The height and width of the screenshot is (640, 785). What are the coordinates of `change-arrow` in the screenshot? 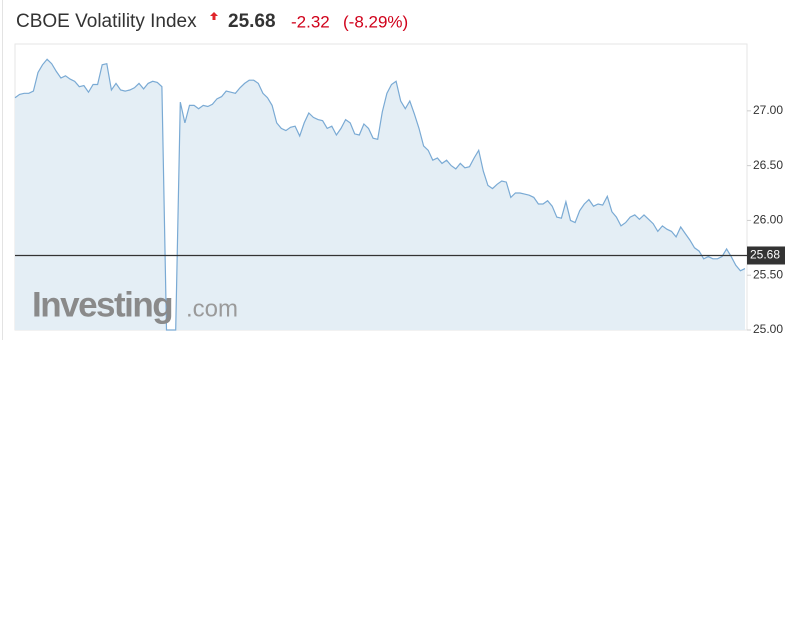 It's located at (214, 16).